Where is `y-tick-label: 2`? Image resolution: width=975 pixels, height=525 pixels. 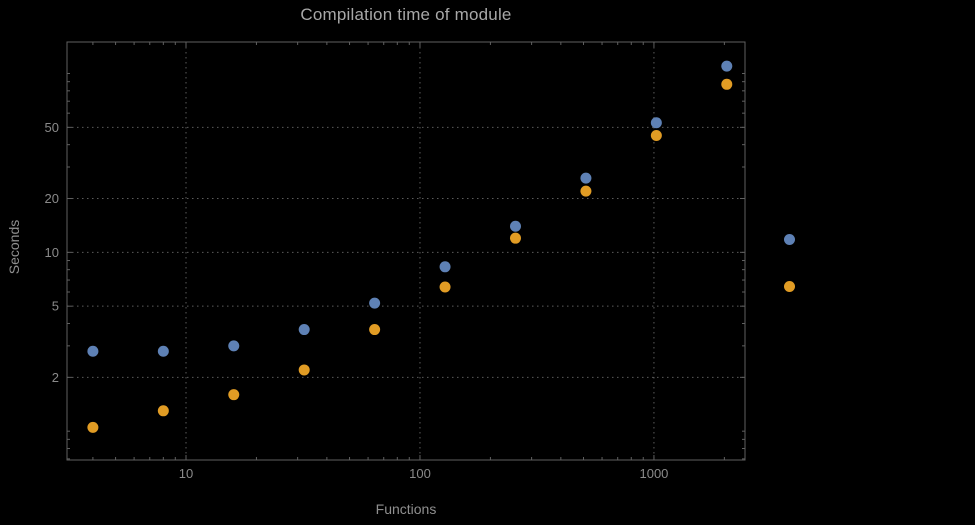 y-tick-label: 2 is located at coordinates (55, 377).